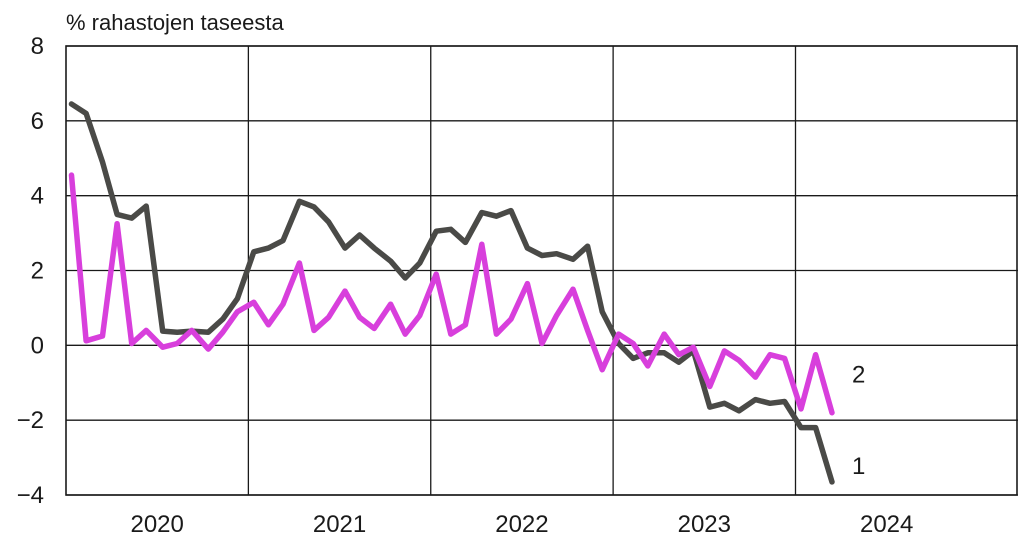  What do you see at coordinates (886, 524) in the screenshot?
I see `x-tick-label: 2024` at bounding box center [886, 524].